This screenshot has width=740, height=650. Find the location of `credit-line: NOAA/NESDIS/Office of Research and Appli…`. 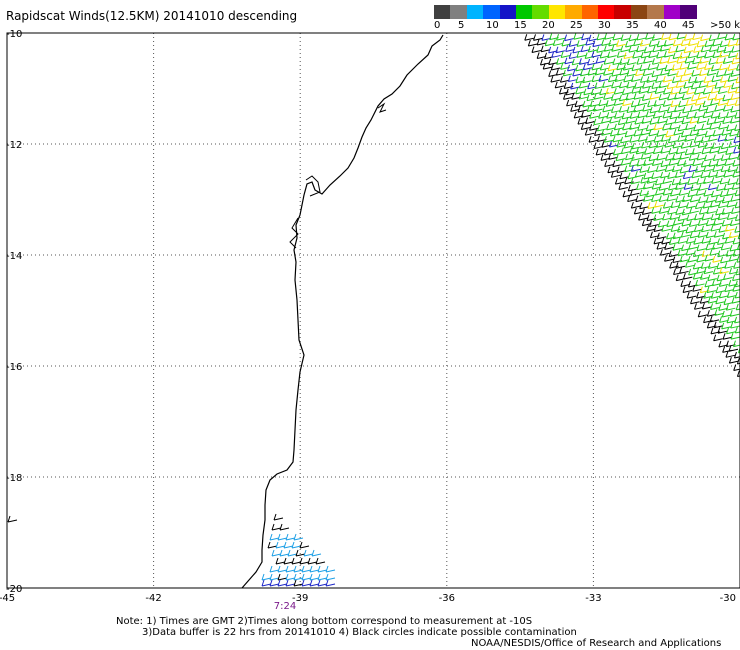

credit-line: NOAA/NESDIS/Office of Research and Appli… is located at coordinates (596, 643).